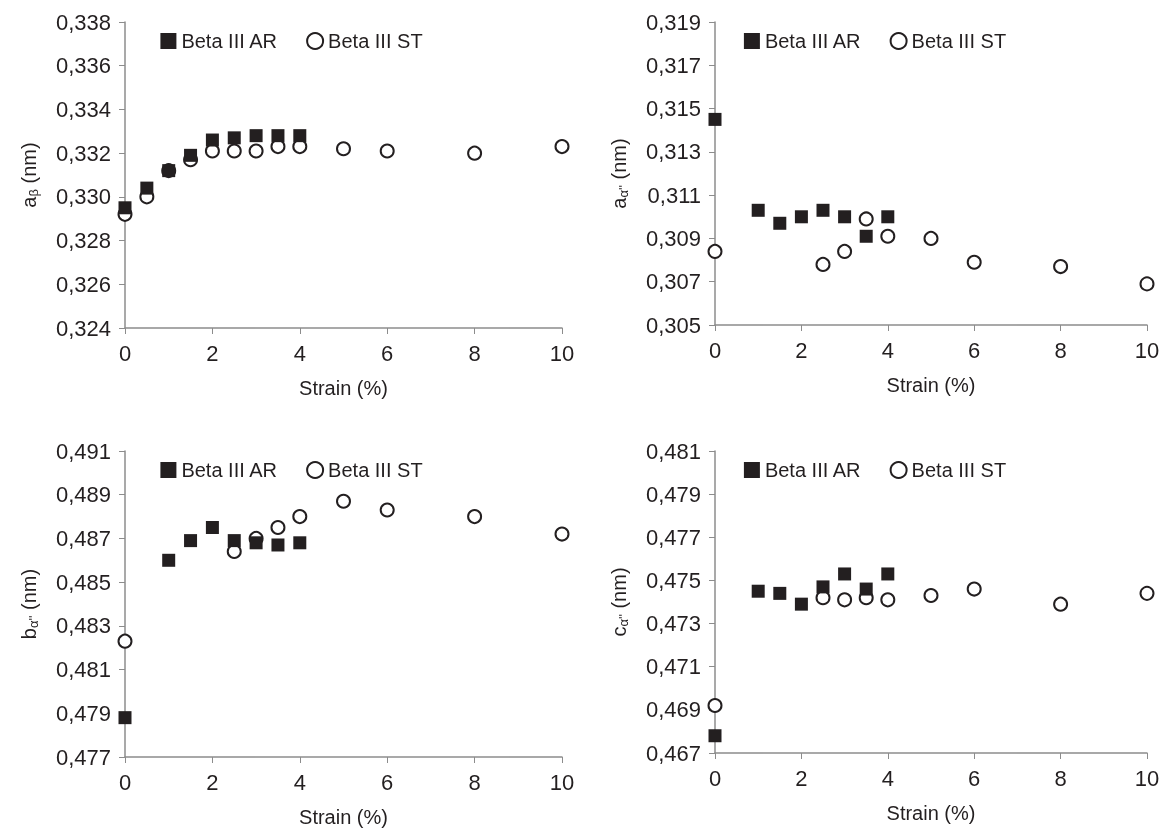 The image size is (1167, 835). Describe the element at coordinates (673, 238) in the screenshot. I see `y-tick-label: 0,309` at that location.